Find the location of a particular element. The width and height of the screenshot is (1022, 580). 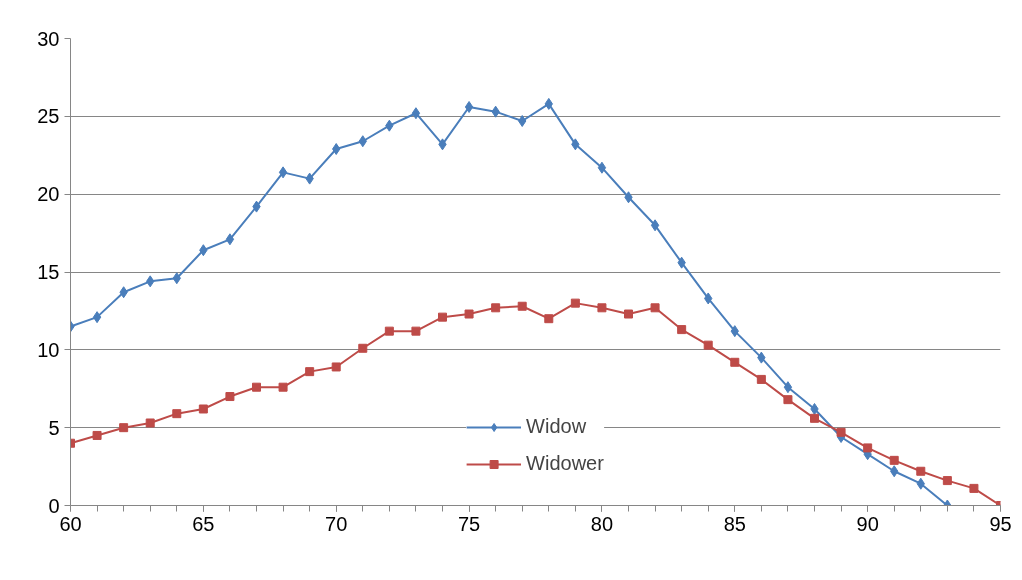

y-tick-label: 5 is located at coordinates (54, 427).